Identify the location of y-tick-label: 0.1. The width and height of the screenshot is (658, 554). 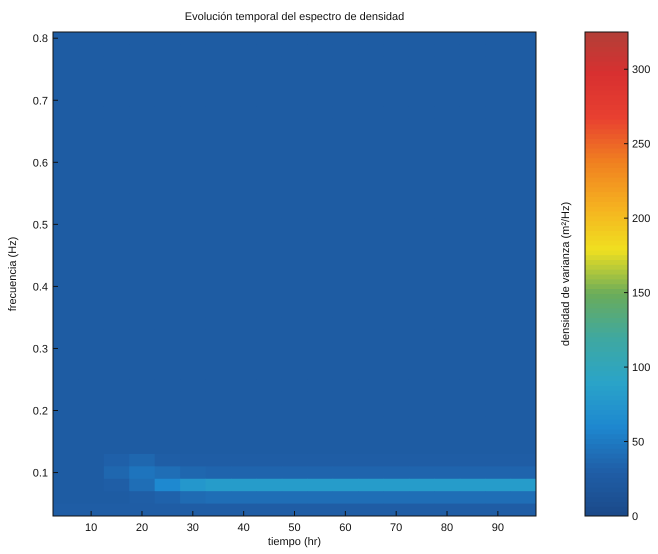
(40, 474).